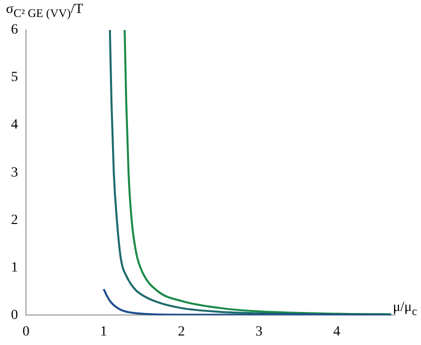 Image resolution: width=421 pixels, height=345 pixels. What do you see at coordinates (14, 30) in the screenshot?
I see `y-tick-label: 6` at bounding box center [14, 30].